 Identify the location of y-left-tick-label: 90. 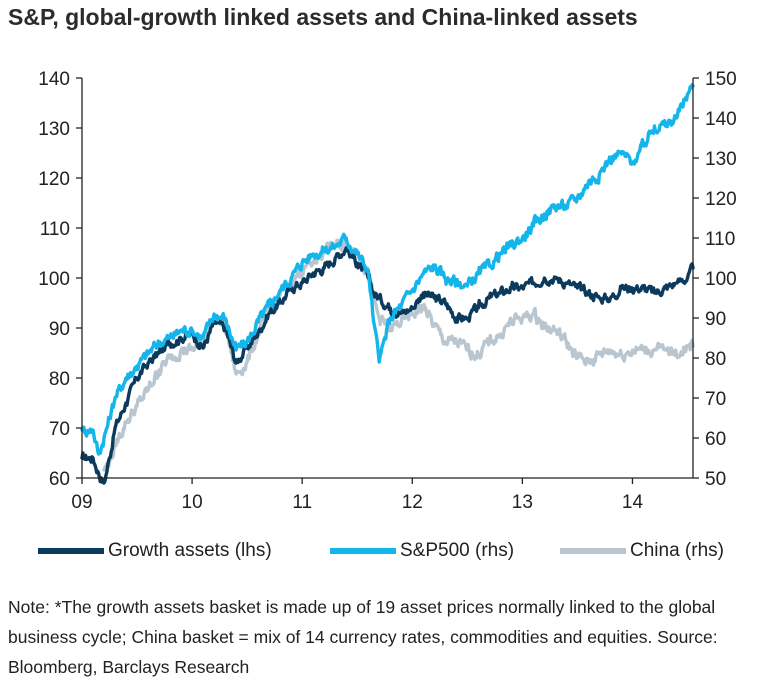
(59, 329).